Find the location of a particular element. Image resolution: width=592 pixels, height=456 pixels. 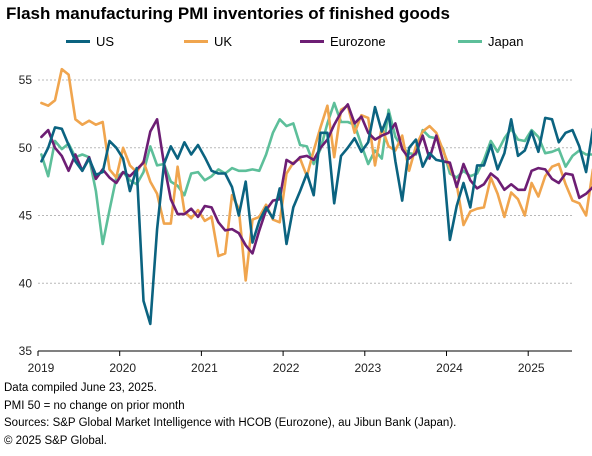

y-tick-label-55: 55 is located at coordinates (26, 80).